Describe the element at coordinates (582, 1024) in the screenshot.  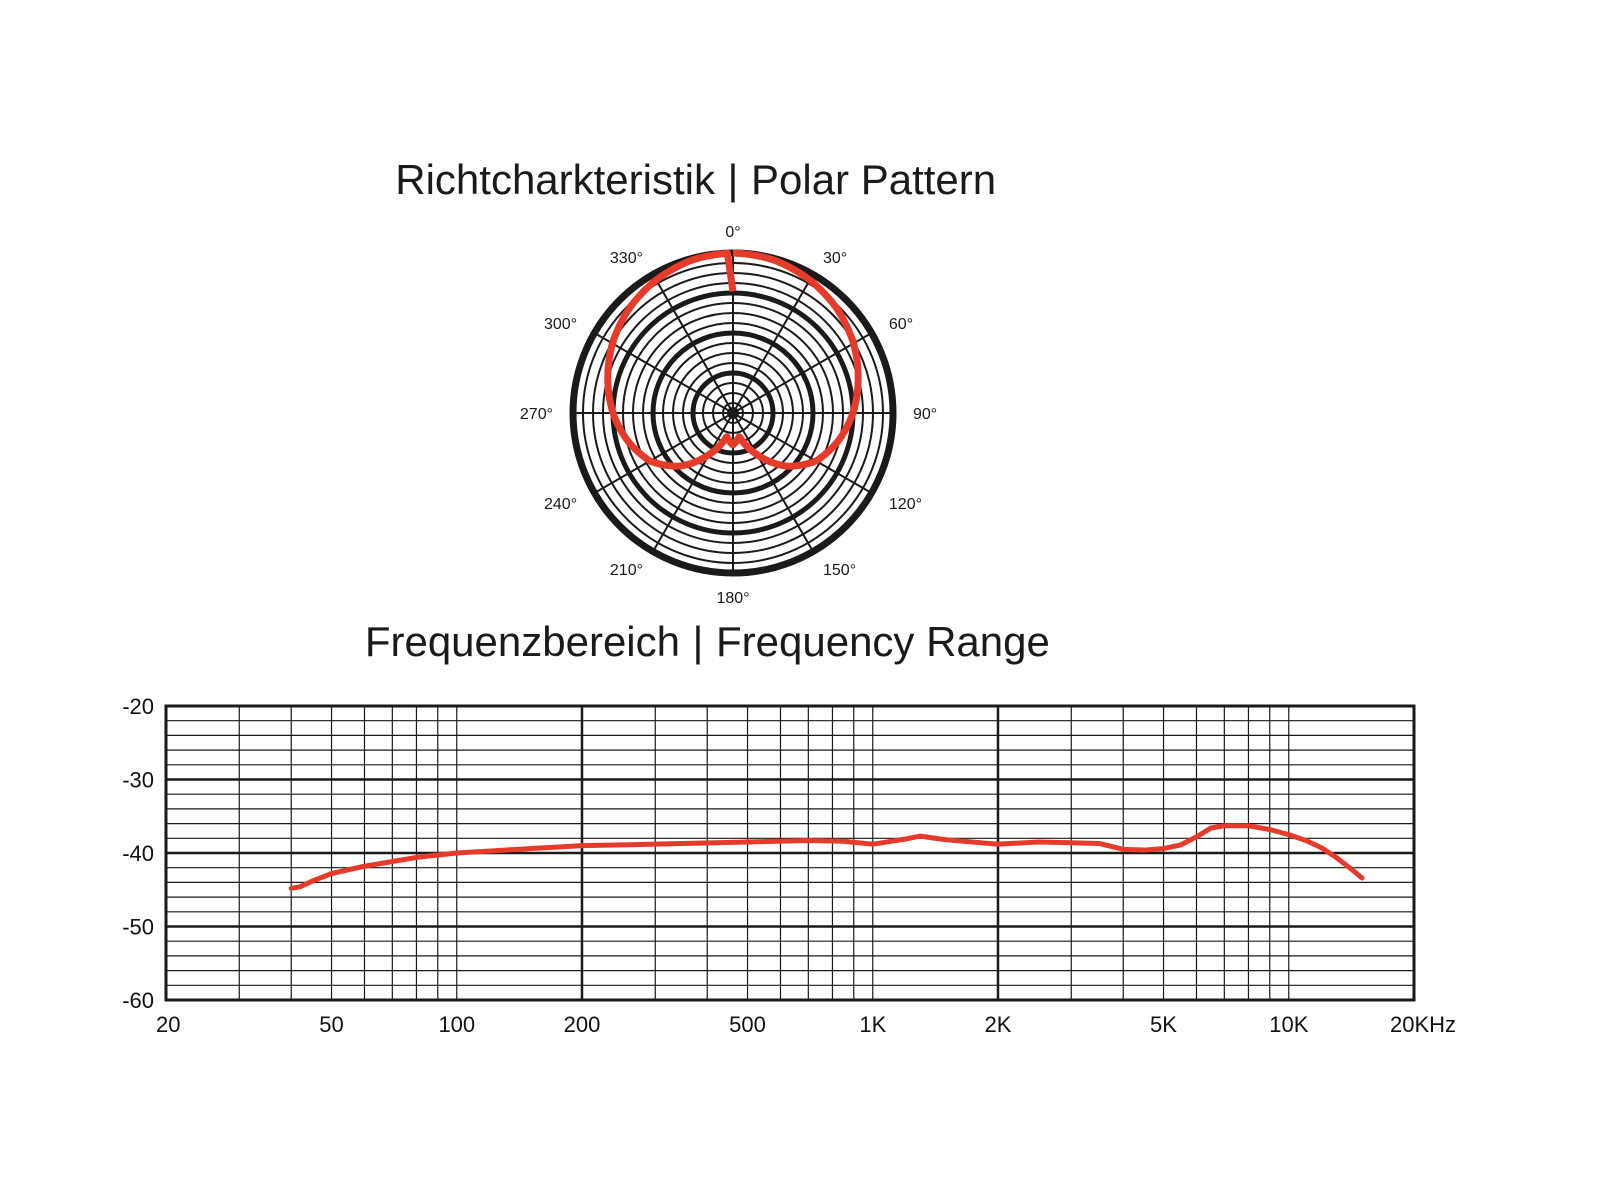
I see `x-tick-label: 200` at that location.